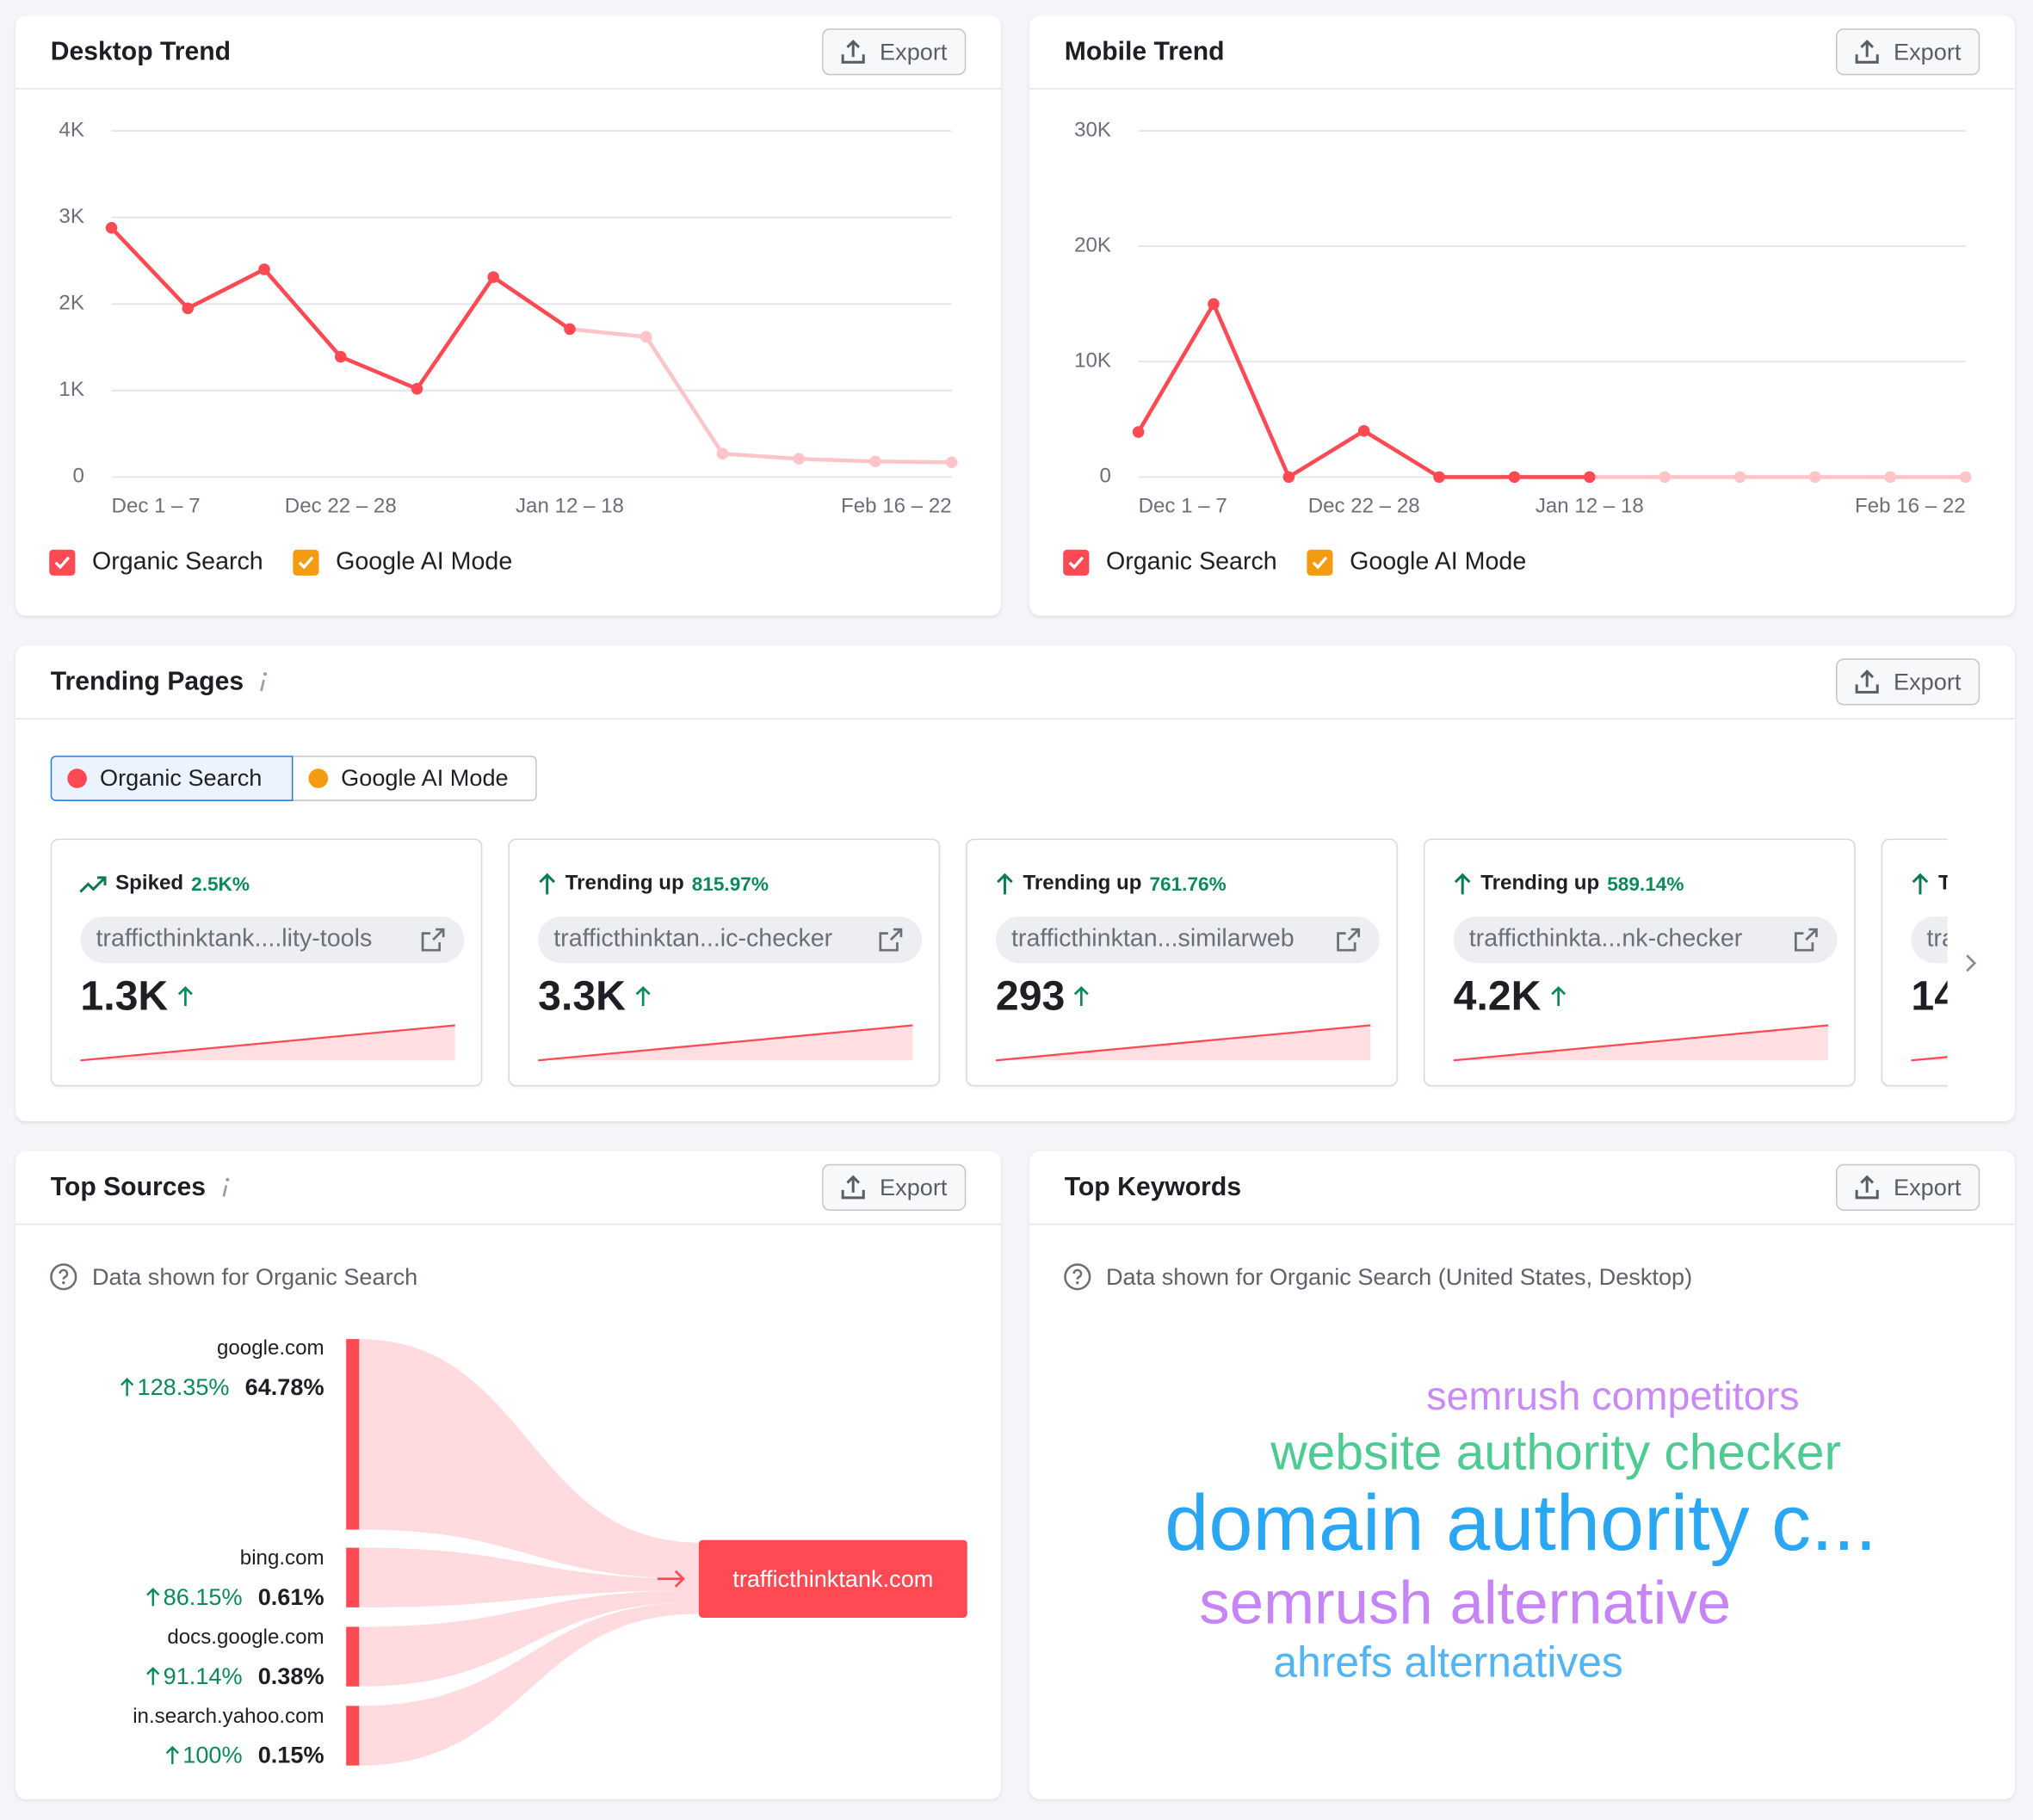  I want to click on card-url: trafficthinktan...similarweb, so click(1152, 939).